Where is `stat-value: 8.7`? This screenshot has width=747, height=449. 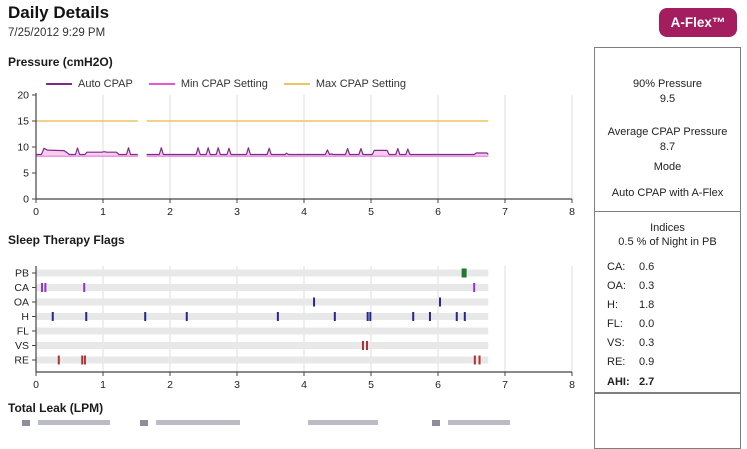 stat-value: 8.7 is located at coordinates (667, 147).